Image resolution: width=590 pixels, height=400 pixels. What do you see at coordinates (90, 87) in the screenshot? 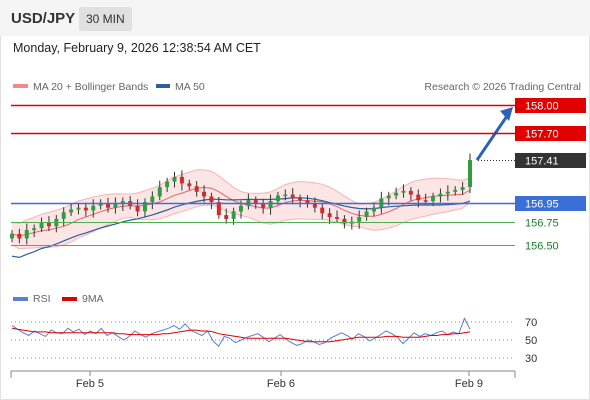
I see `legend-label-ma20: MA 20 + Bollinger Bands` at bounding box center [90, 87].